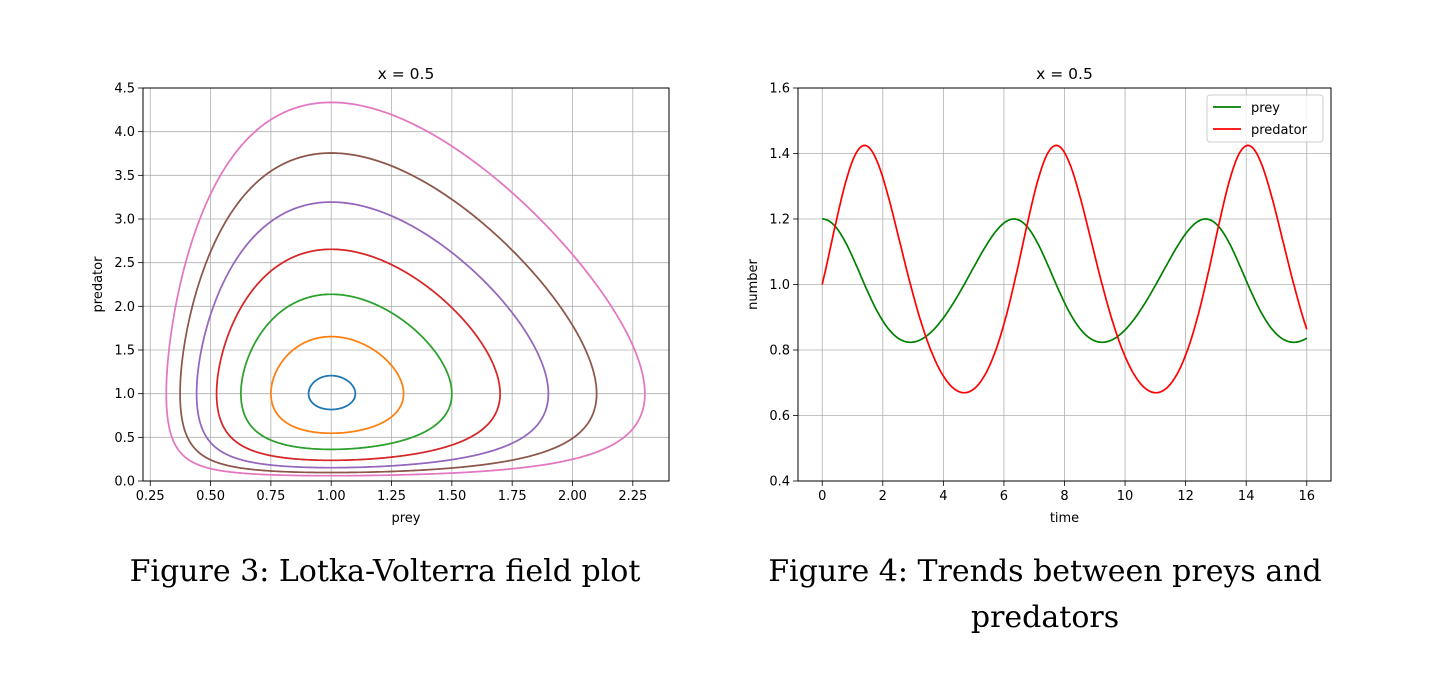 This screenshot has height=691, width=1456. I want to click on y-tick-label: 4.0, so click(124, 132).